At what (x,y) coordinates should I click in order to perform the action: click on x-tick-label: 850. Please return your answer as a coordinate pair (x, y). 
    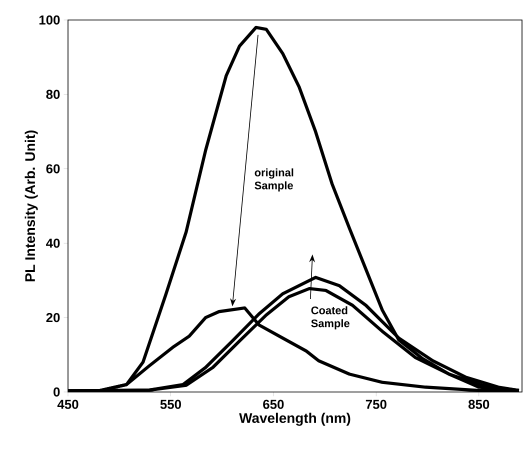
    Looking at the image, I should click on (479, 404).